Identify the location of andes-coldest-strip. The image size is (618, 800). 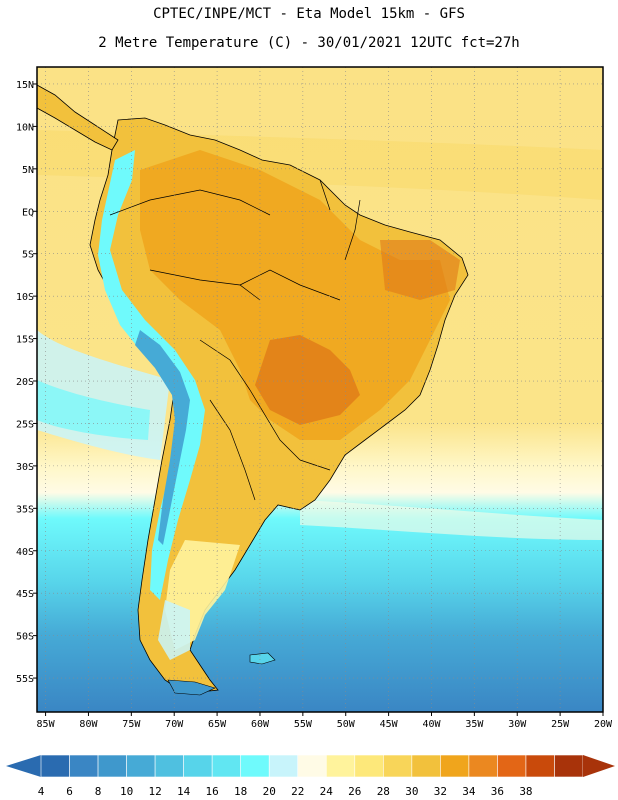
(162, 437).